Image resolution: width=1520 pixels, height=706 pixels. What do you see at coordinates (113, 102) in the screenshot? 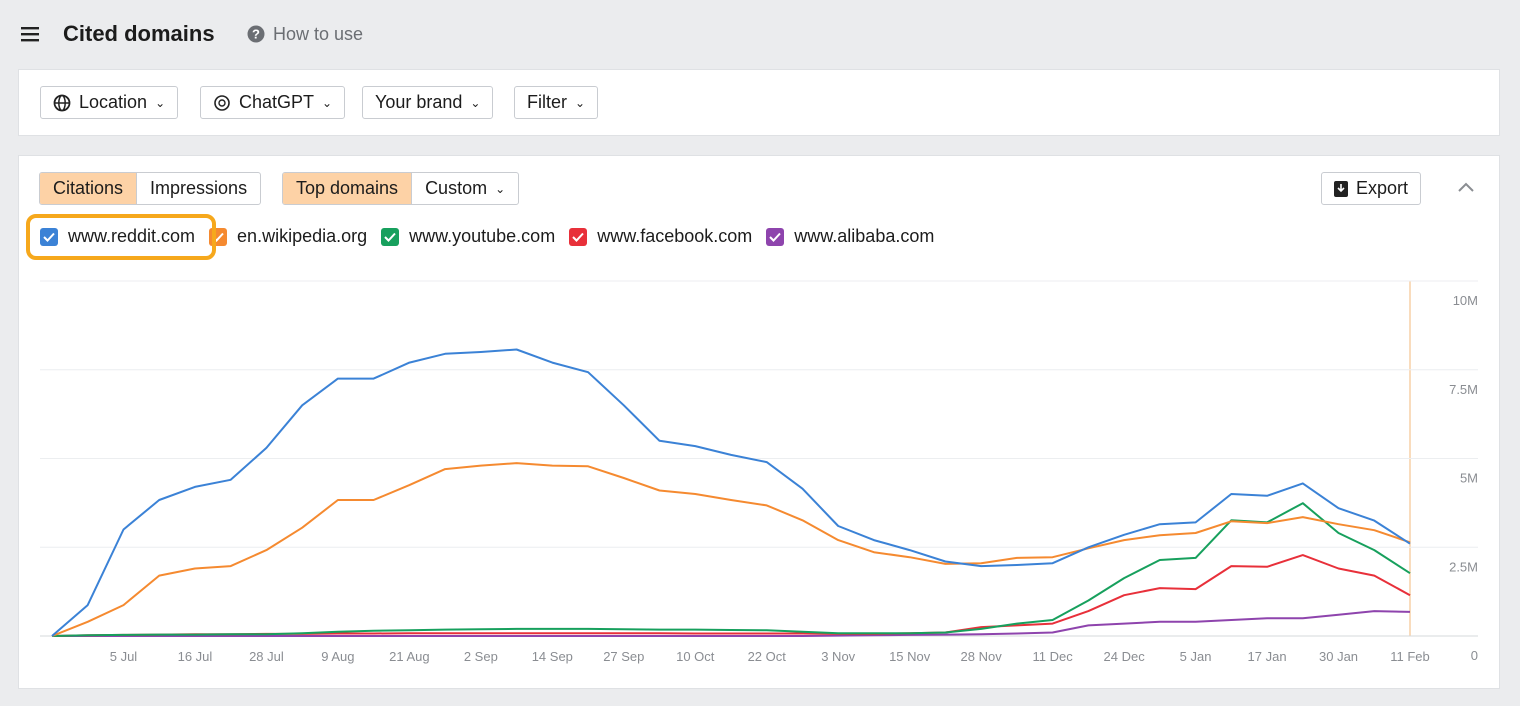
I see `location-label: Location` at bounding box center [113, 102].